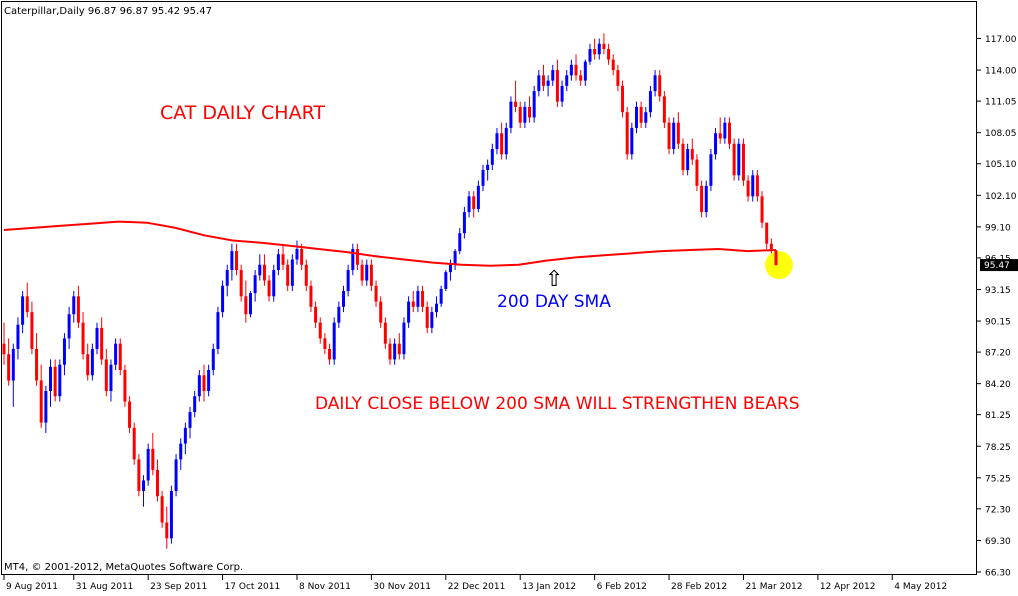  Describe the element at coordinates (998, 291) in the screenshot. I see `y-tick-label: 93.15` at that location.